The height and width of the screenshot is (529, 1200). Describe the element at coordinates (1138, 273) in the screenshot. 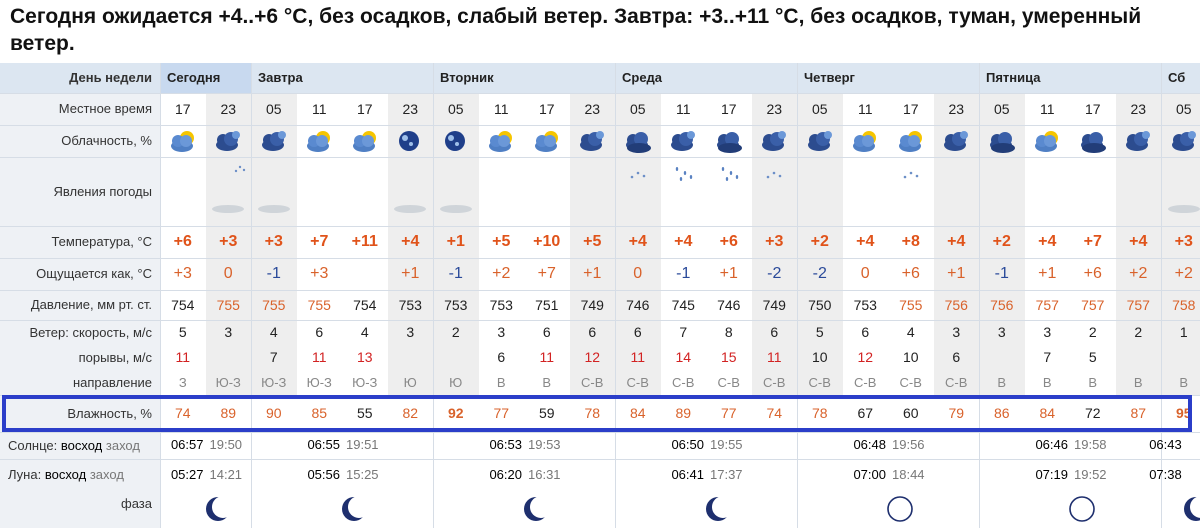

I see `feels-like-cell: +2` at that location.